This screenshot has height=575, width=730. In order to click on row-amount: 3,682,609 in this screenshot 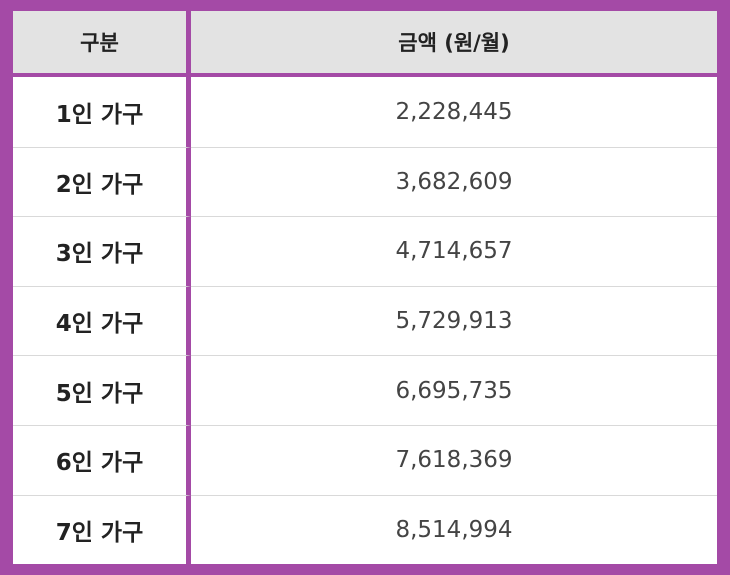, I will do `click(454, 181)`.